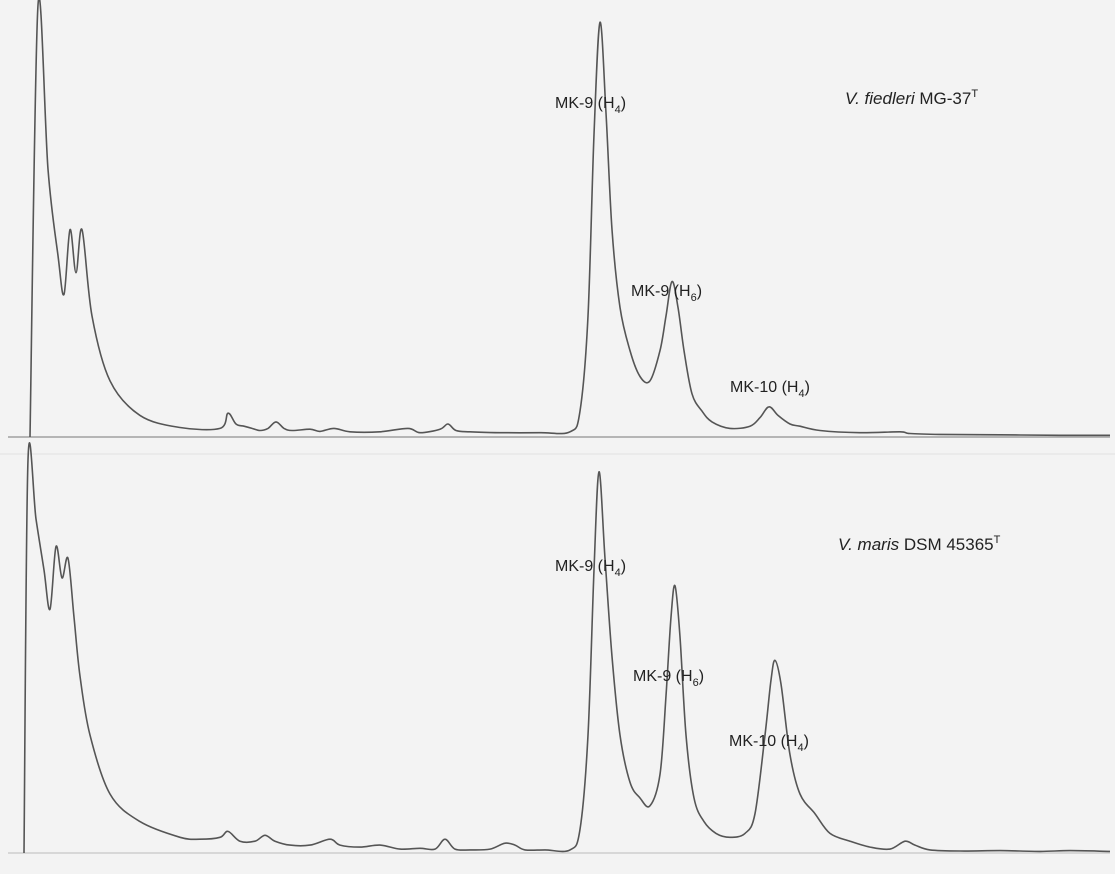 The height and width of the screenshot is (874, 1115). I want to click on peak-label-mk9-h4-top: MK-9 (H4), so click(590, 105).